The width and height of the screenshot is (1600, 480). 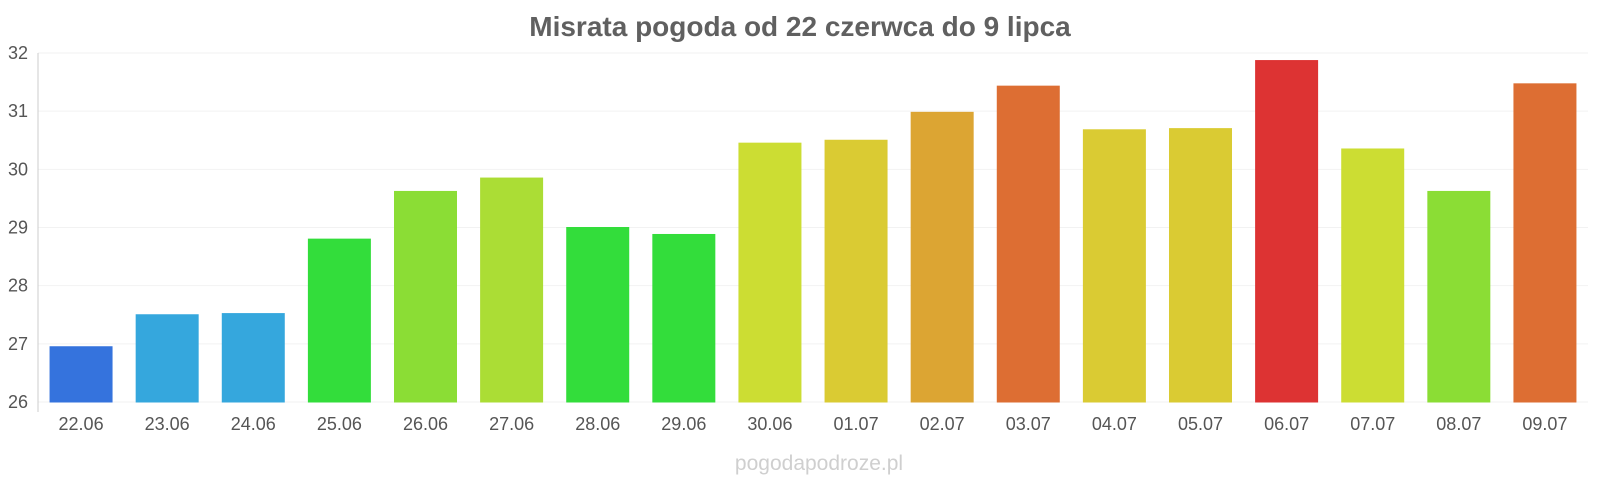 What do you see at coordinates (598, 315) in the screenshot?
I see `bar-28.06` at bounding box center [598, 315].